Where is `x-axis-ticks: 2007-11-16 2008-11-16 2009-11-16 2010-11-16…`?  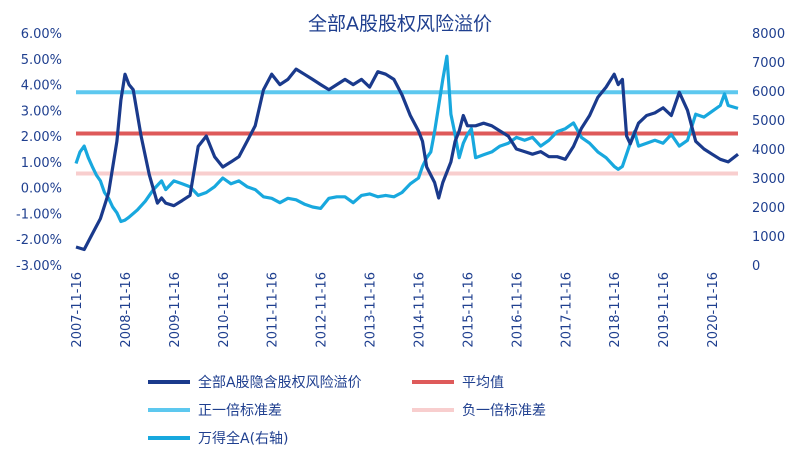 x-axis-ticks: 2007-11-16 2008-11-16 2009-11-16 2010-11-16… is located at coordinates (395, 310).